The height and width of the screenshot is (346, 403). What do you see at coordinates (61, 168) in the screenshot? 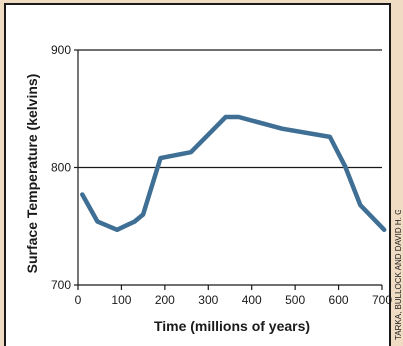
I see `y-tick-label-800: 800` at bounding box center [61, 168].